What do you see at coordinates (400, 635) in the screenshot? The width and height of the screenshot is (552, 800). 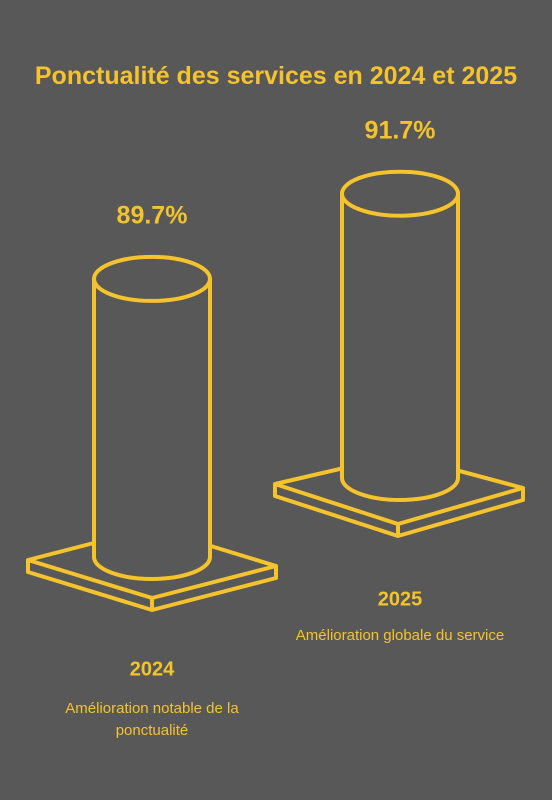 I see `description: Amélioration globale du service` at bounding box center [400, 635].